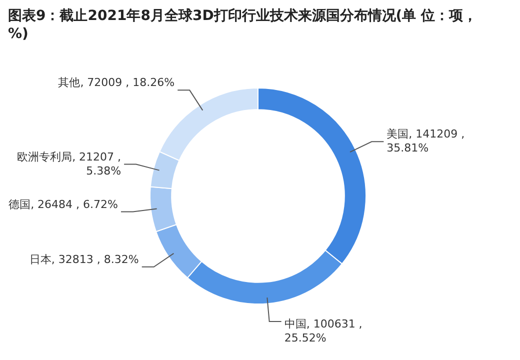 The height and width of the screenshot is (360, 520). What do you see at coordinates (425, 141) in the screenshot?
I see `slice-label: 美国, 141209 , 35.81%` at bounding box center [425, 141].